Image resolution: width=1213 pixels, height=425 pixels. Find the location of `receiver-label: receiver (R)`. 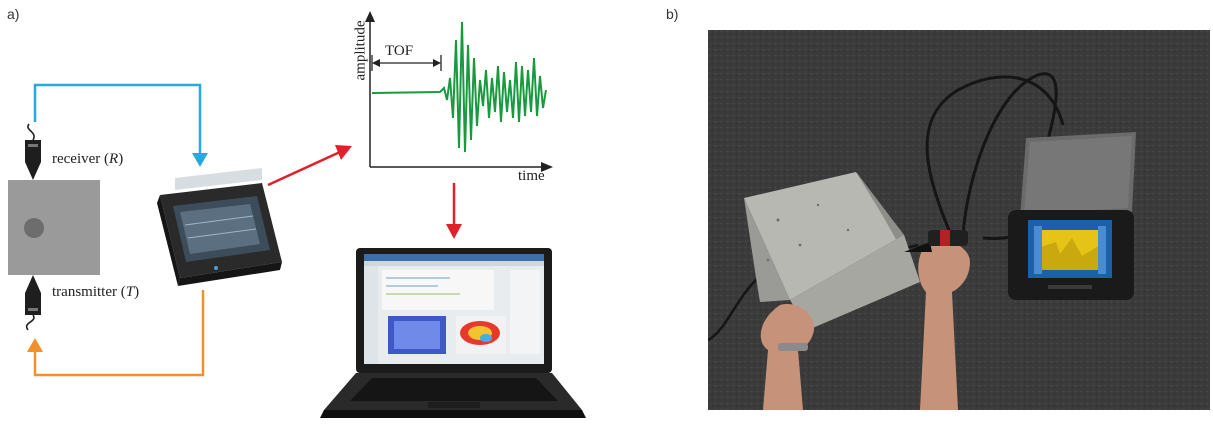

receiver-label: receiver (R) is located at coordinates (88, 159).